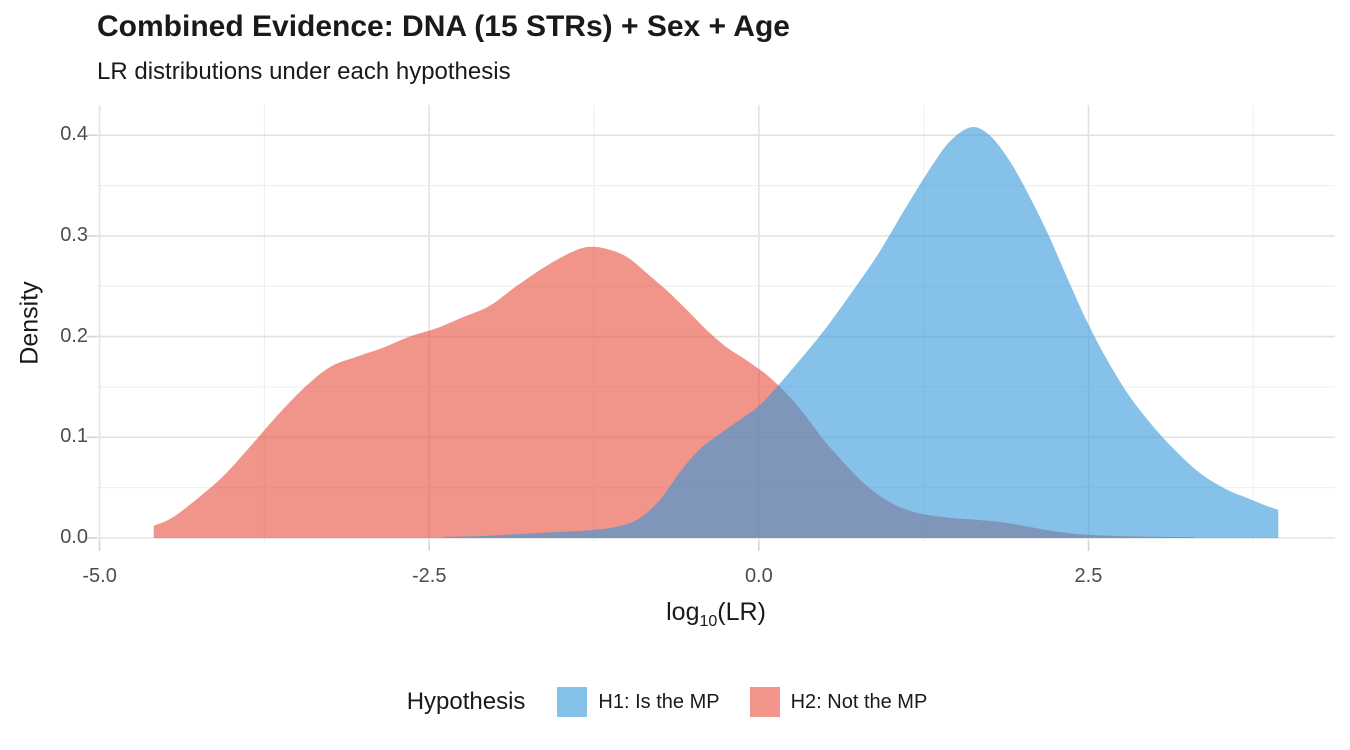 This screenshot has height=750, width=1350. I want to click on x-axis-title-sub: 10, so click(708, 621).